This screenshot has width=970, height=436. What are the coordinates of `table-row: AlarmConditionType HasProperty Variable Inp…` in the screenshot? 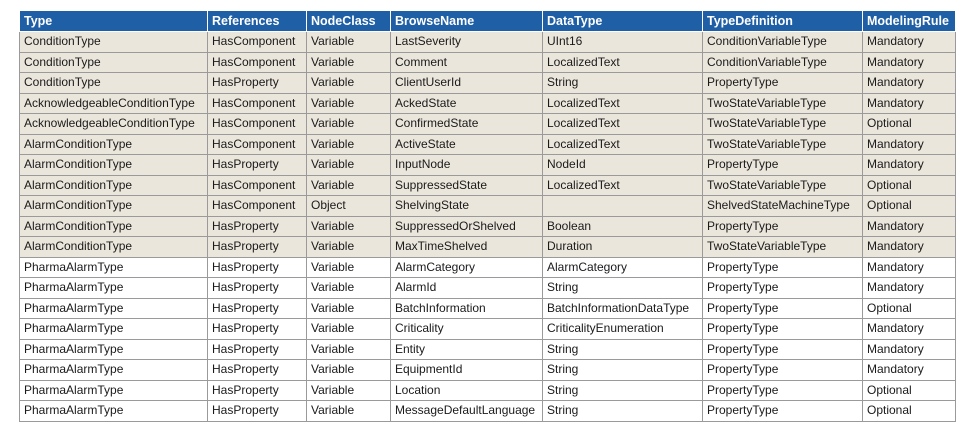 It's located at (487, 165).